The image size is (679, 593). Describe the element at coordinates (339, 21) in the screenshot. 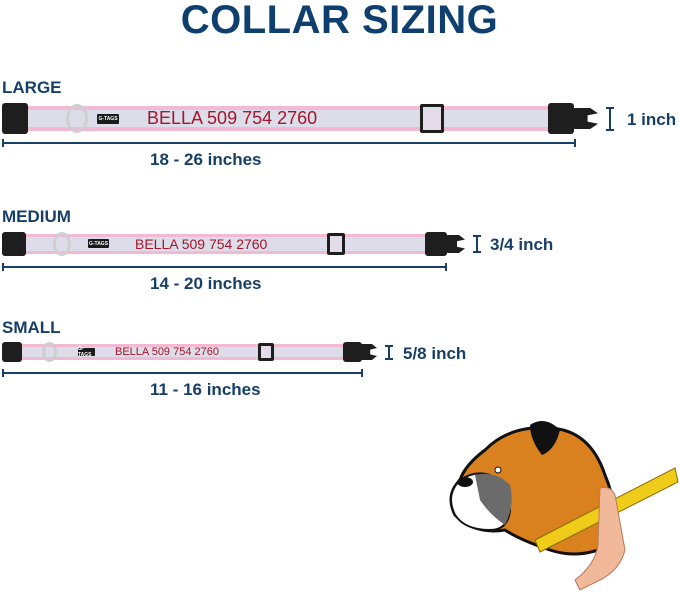

I see `page-title: COLLAR SIZING` at that location.